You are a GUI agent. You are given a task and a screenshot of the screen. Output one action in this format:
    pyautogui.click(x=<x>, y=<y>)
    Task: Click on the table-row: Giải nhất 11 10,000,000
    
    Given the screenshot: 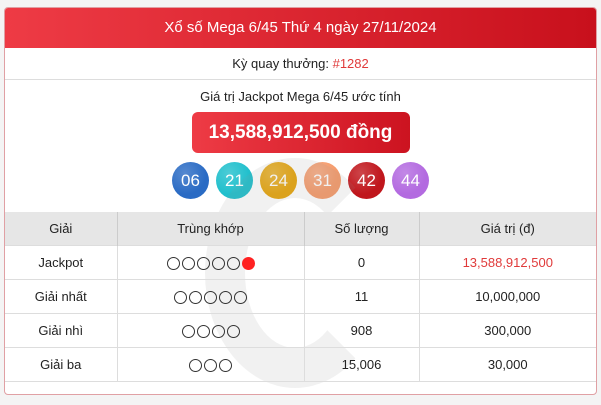 What is the action you would take?
    pyautogui.click(x=300, y=295)
    